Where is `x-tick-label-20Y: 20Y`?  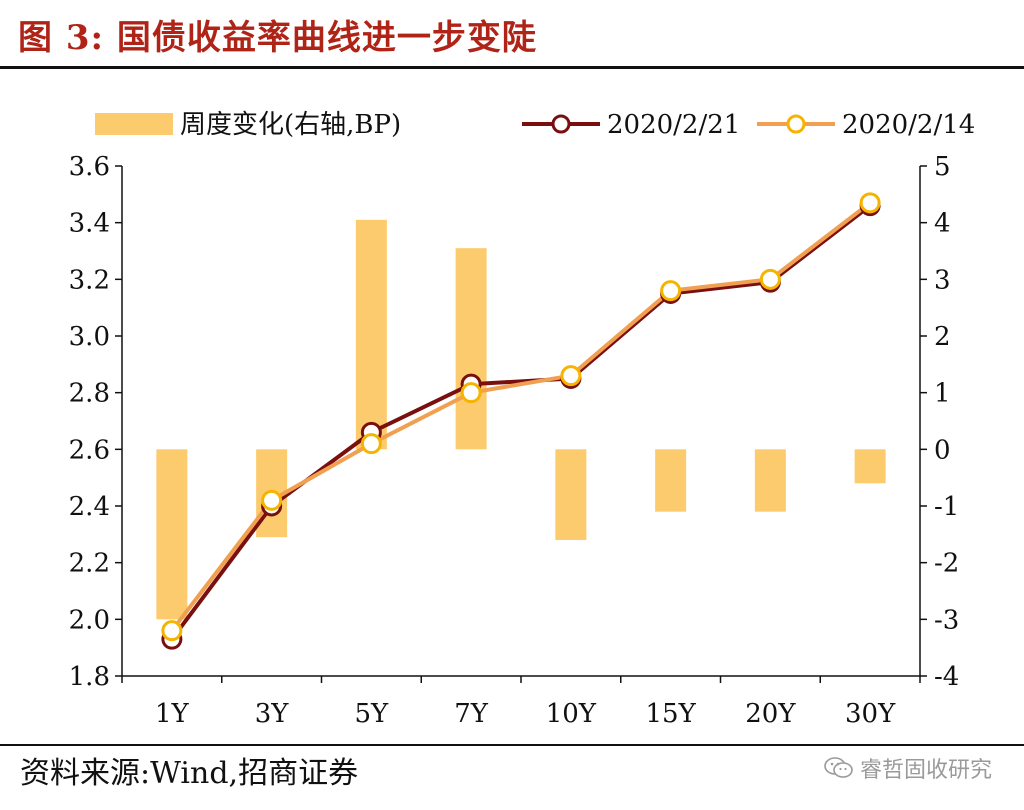 x-tick-label-20Y: 20Y is located at coordinates (770, 714).